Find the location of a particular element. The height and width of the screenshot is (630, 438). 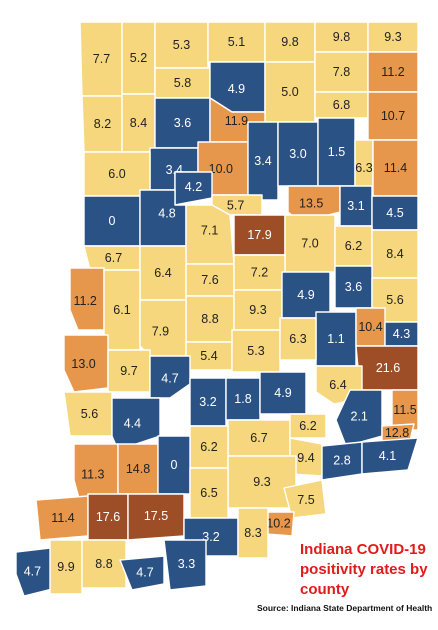

county-rate-label: 7.5 is located at coordinates (305, 500).